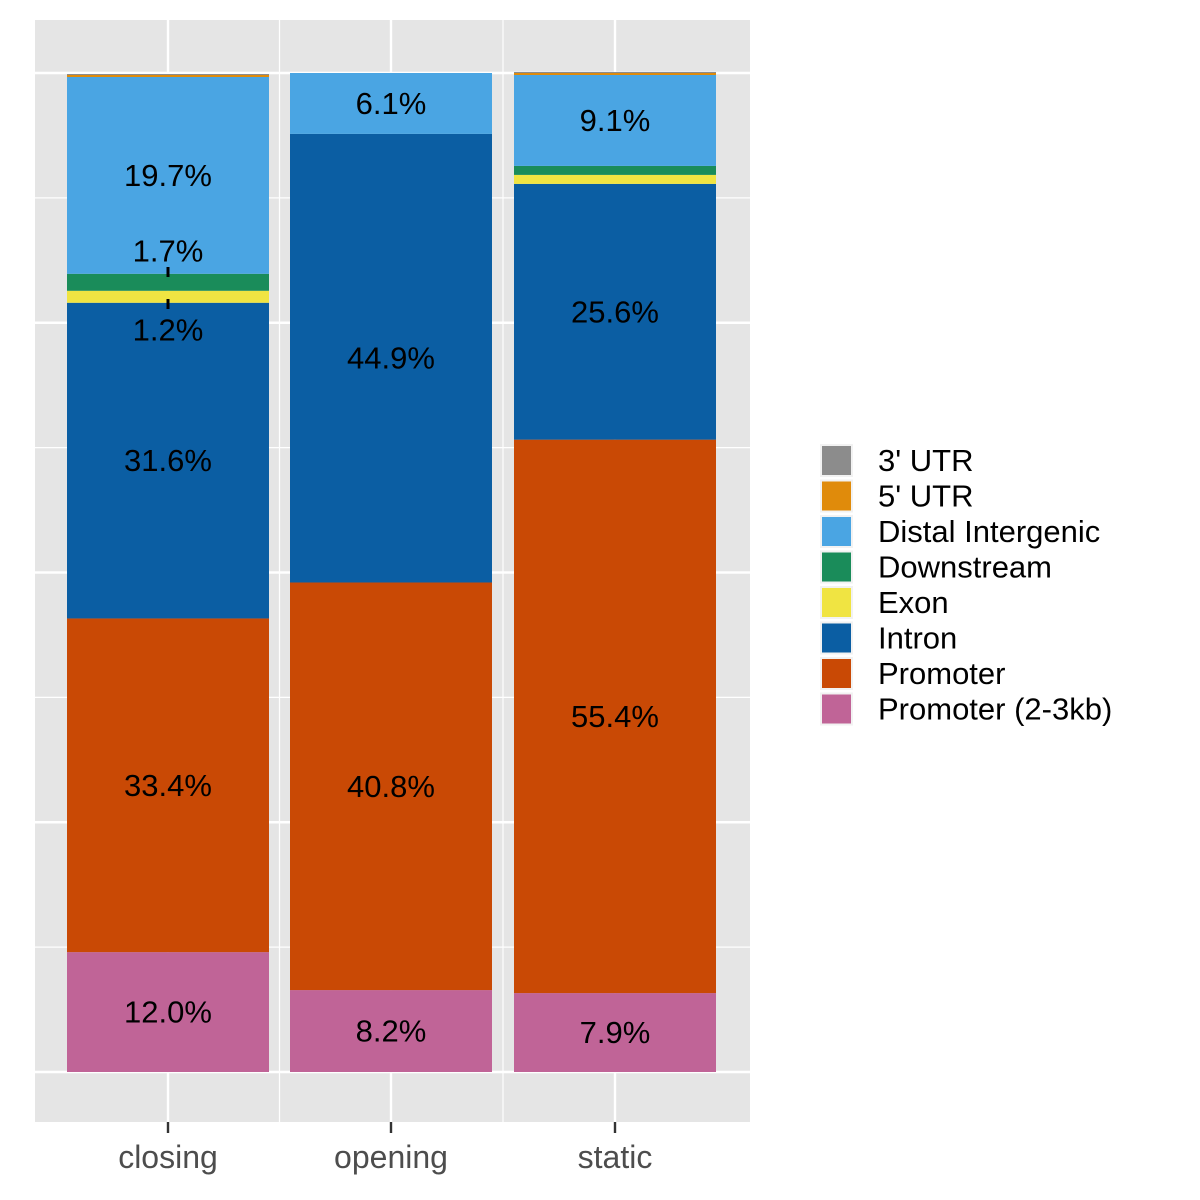  What do you see at coordinates (168, 330) in the screenshot?
I see `bar-value-label: 1.2%` at bounding box center [168, 330].